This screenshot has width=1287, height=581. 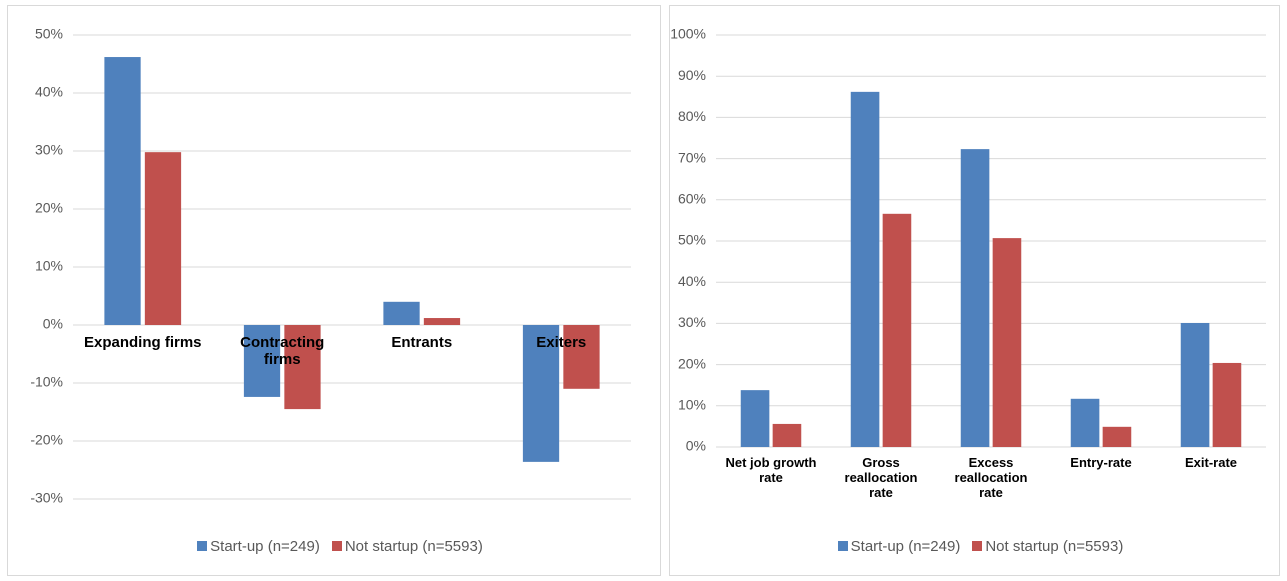 What do you see at coordinates (692, 75) in the screenshot?
I see `y-tick-label: 90%` at bounding box center [692, 75].